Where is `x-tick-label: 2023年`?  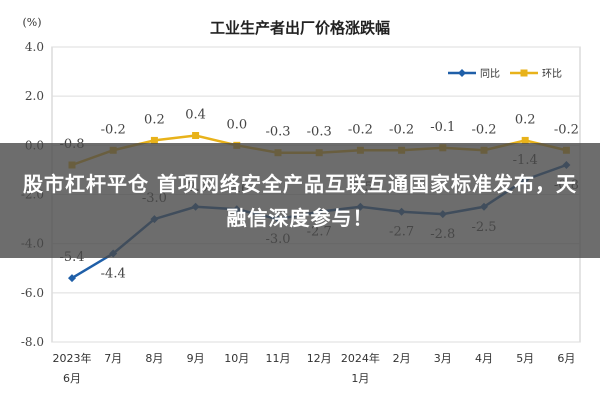
x-tick-label: 2023年 is located at coordinates (72, 358).